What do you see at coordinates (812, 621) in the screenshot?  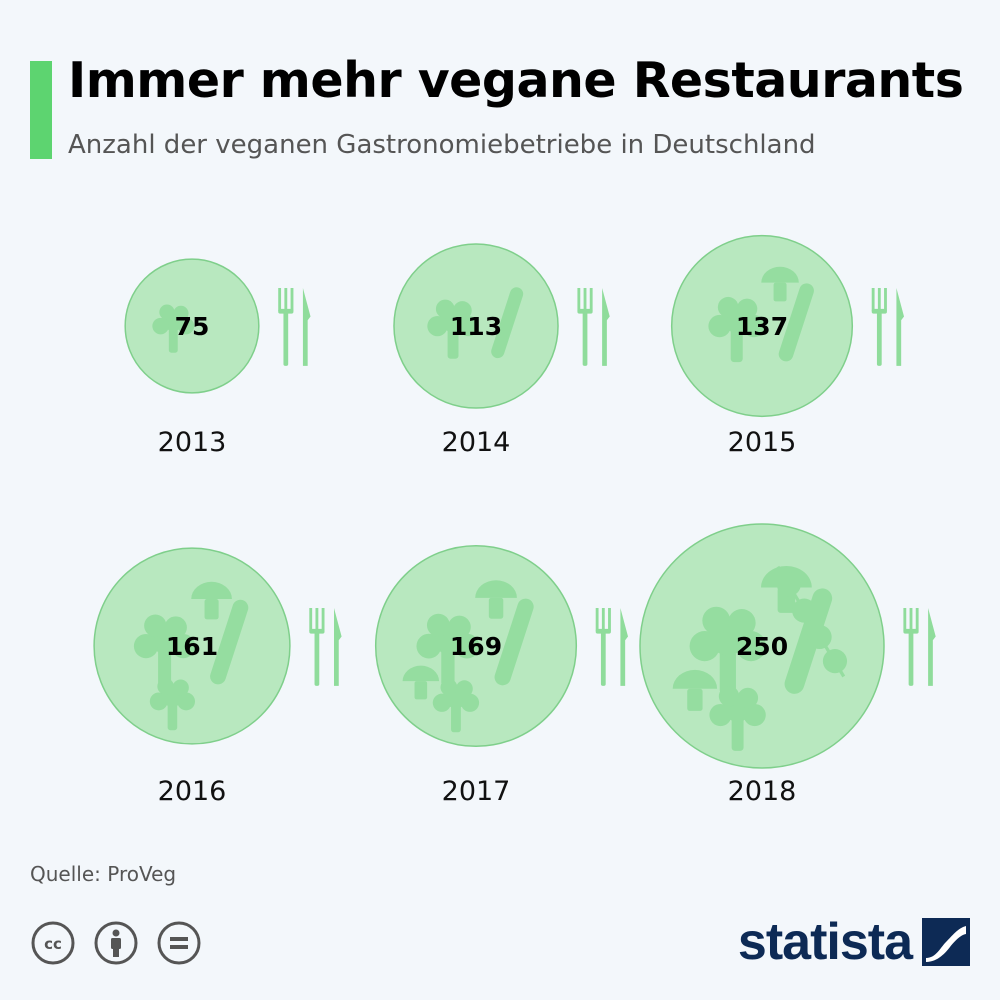 I see `skewer-icon` at bounding box center [812, 621].